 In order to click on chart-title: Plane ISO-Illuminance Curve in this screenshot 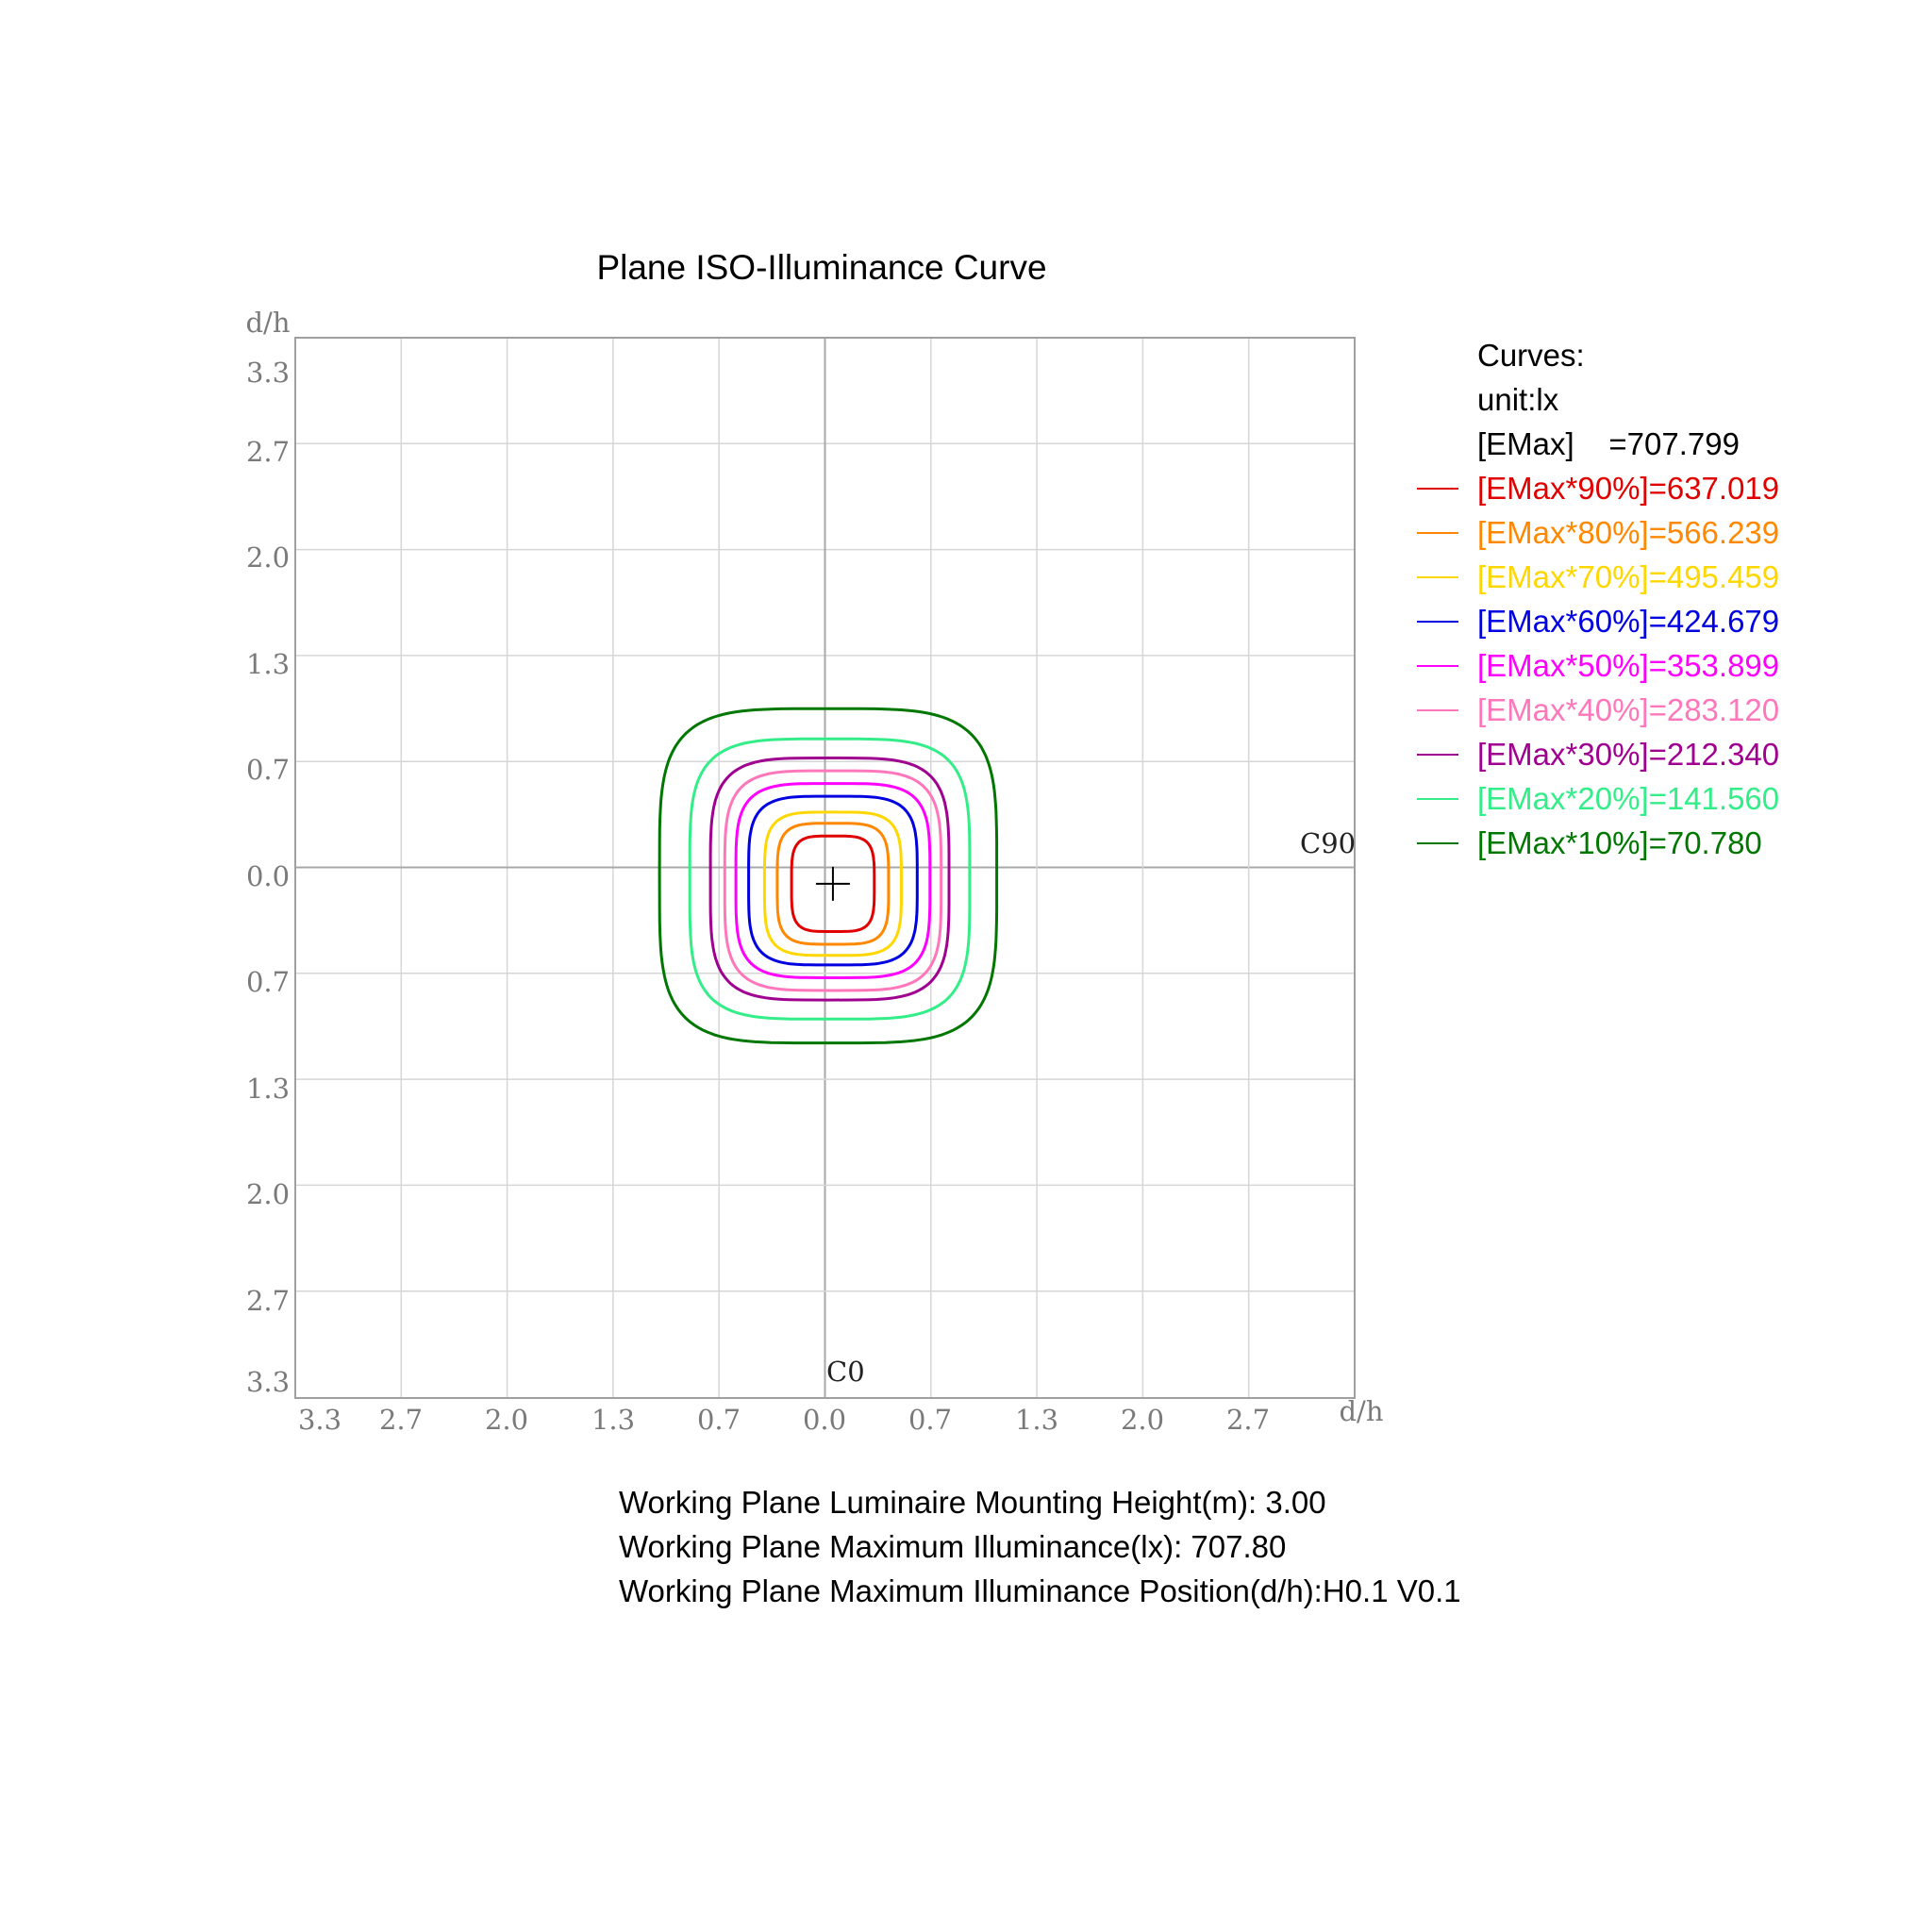, I will do `click(821, 267)`.